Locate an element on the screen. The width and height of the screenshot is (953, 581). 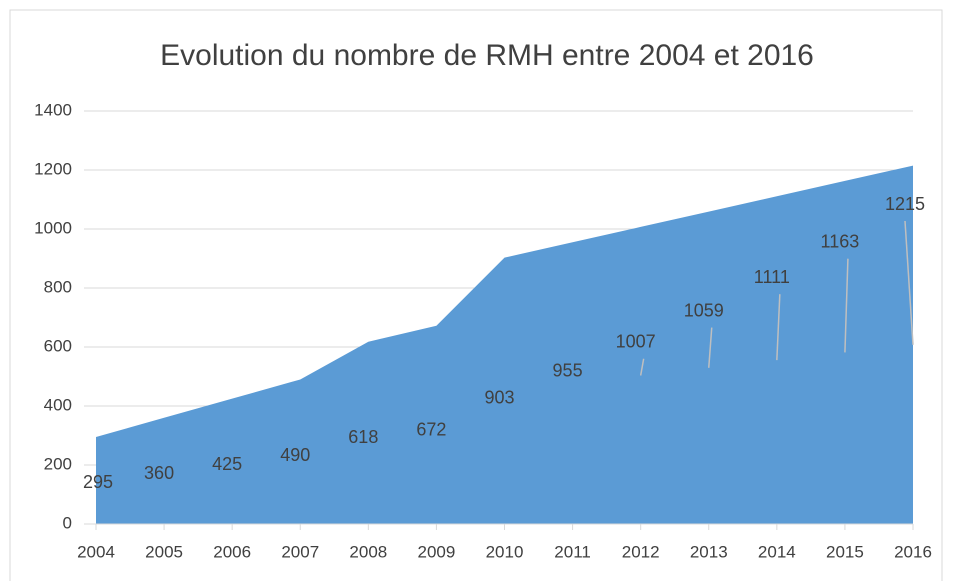
data-label: 295 is located at coordinates (98, 482).